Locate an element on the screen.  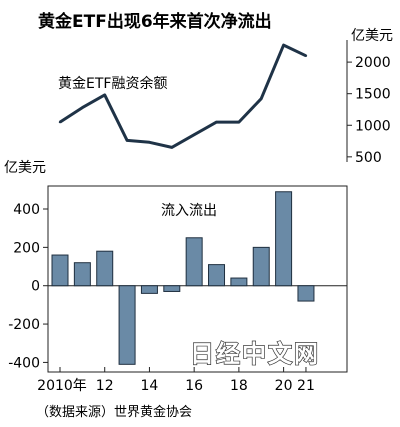
bar-y-tick-label: 200 is located at coordinates (26, 248).